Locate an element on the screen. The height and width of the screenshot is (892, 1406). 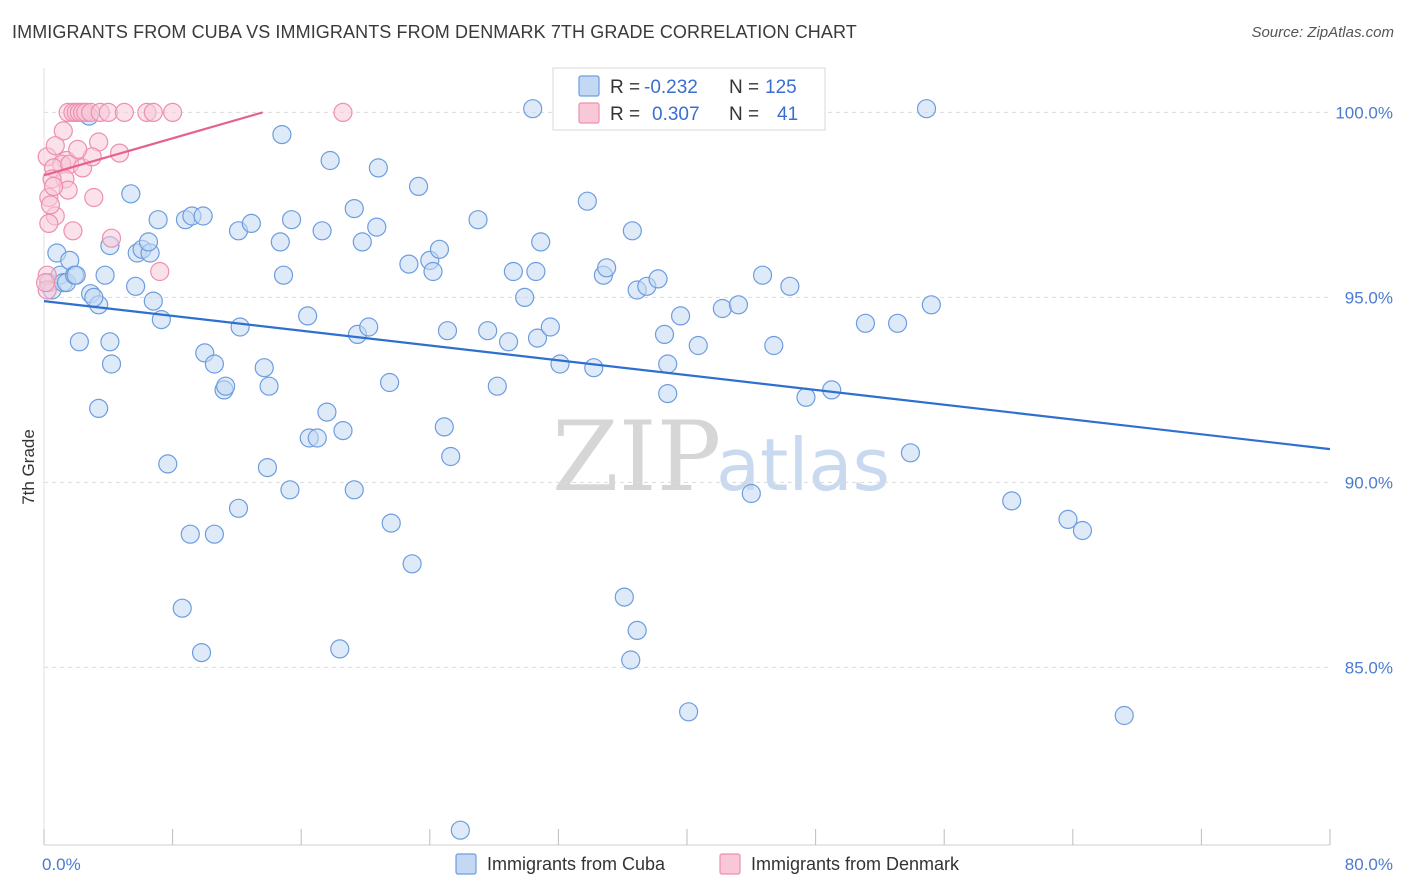
legend-swatch-denmark is located at coordinates (589, 113).